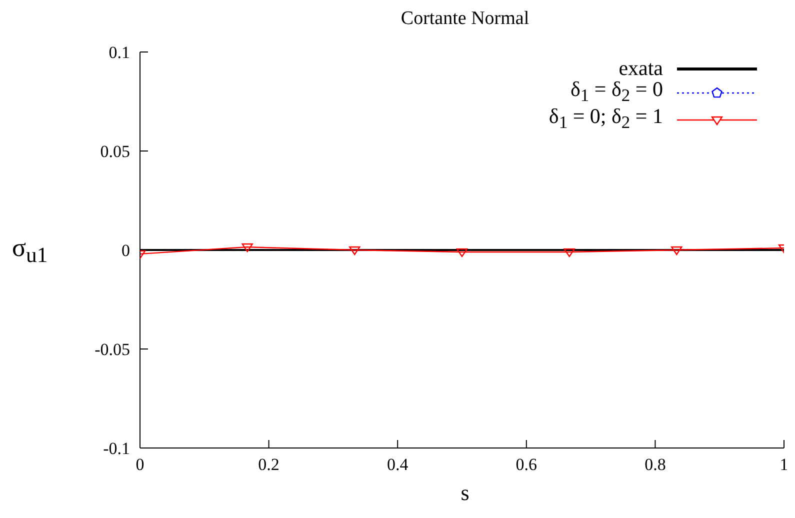 This screenshot has width=795, height=518. Describe the element at coordinates (655, 464) in the screenshot. I see `x-tick-label: 0.8` at that location.